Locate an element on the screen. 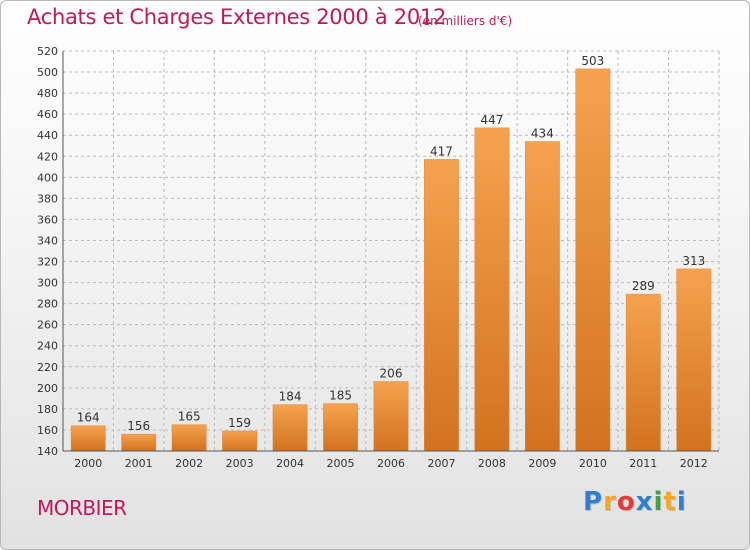 Image resolution: width=750 pixels, height=550 pixels. y-tick-label: 360 is located at coordinates (47, 219).